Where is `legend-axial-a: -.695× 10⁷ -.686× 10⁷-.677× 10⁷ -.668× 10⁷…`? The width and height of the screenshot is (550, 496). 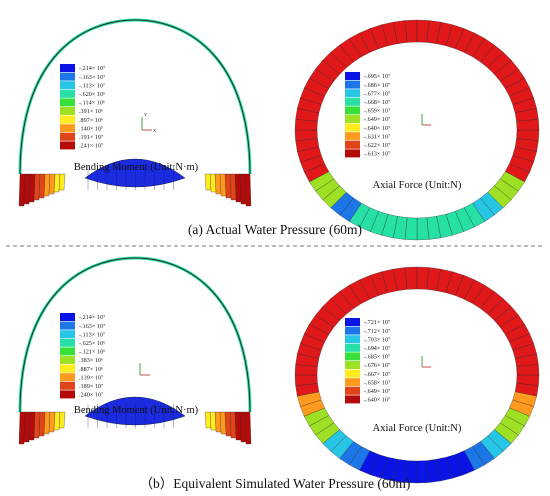 legend-axial-a: -.695× 10⁷ -.686× 10⁷-.677× 10⁷ -.668× 10⁷… is located at coordinates (367, 115).